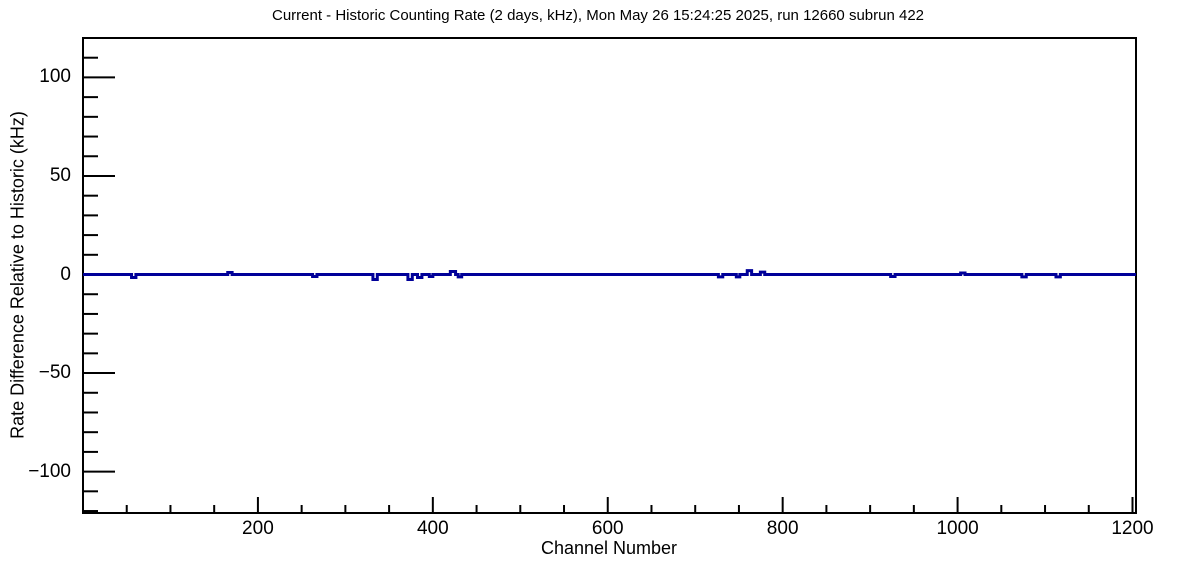  Describe the element at coordinates (54, 373) in the screenshot. I see `y-tick-label: −50` at that location.